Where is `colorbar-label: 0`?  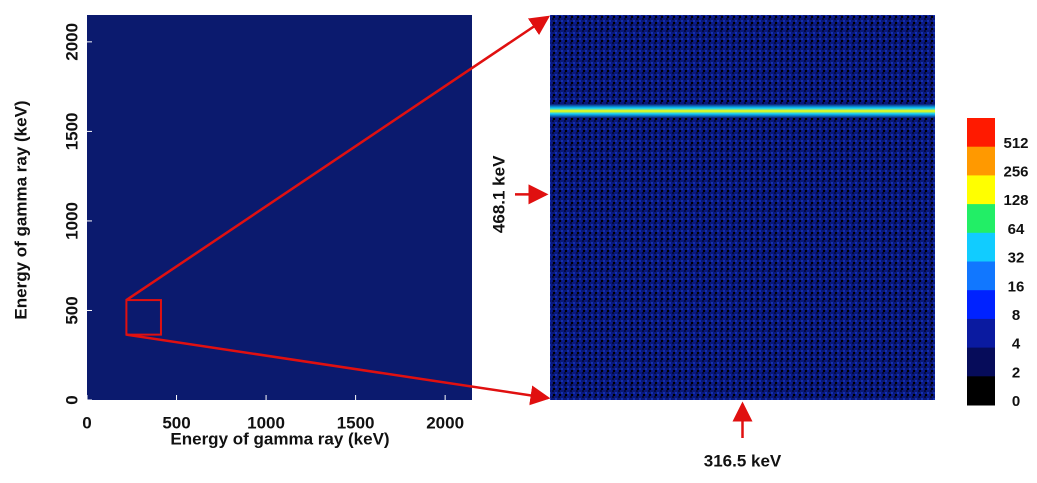
colorbar-label: 0 is located at coordinates (1016, 401).